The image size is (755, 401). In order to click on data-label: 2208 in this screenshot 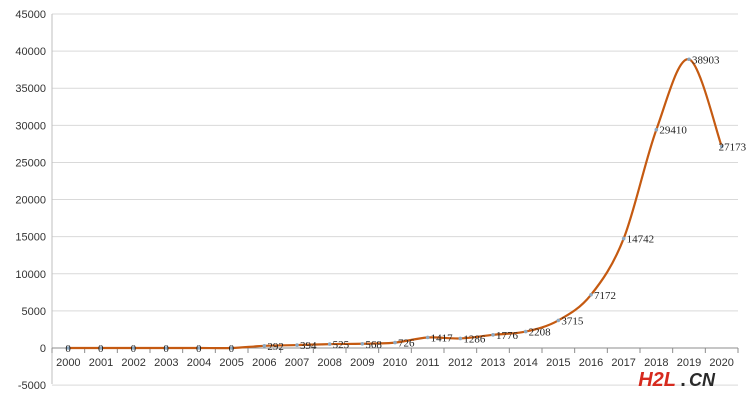, I will do `click(540, 333)`.